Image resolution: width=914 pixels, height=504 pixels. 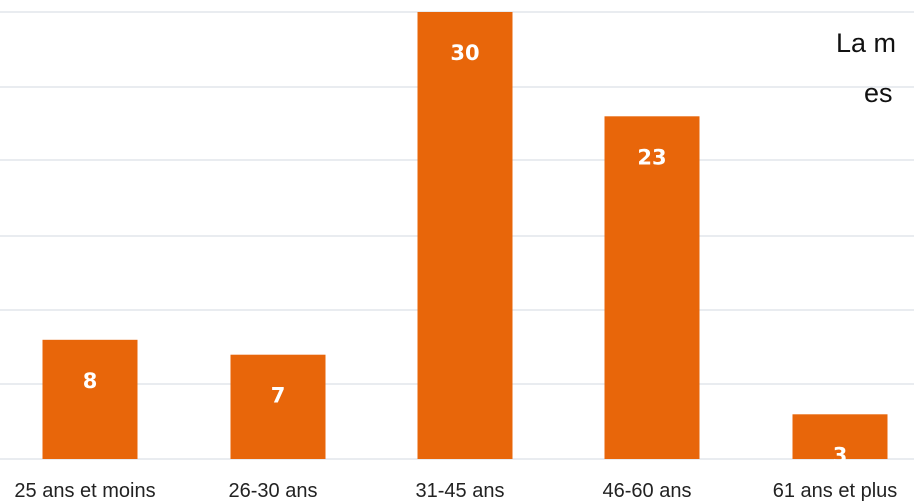 I want to click on data-label: 8, so click(x=90, y=381).